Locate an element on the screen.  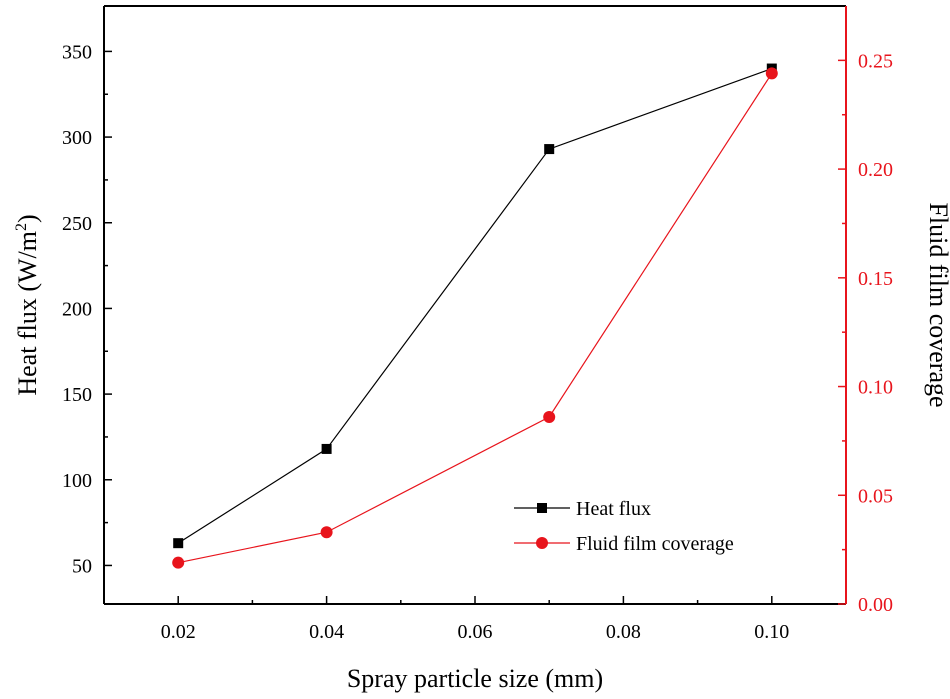
x-axis-title: Spray particle size (mm) is located at coordinates (475, 678).